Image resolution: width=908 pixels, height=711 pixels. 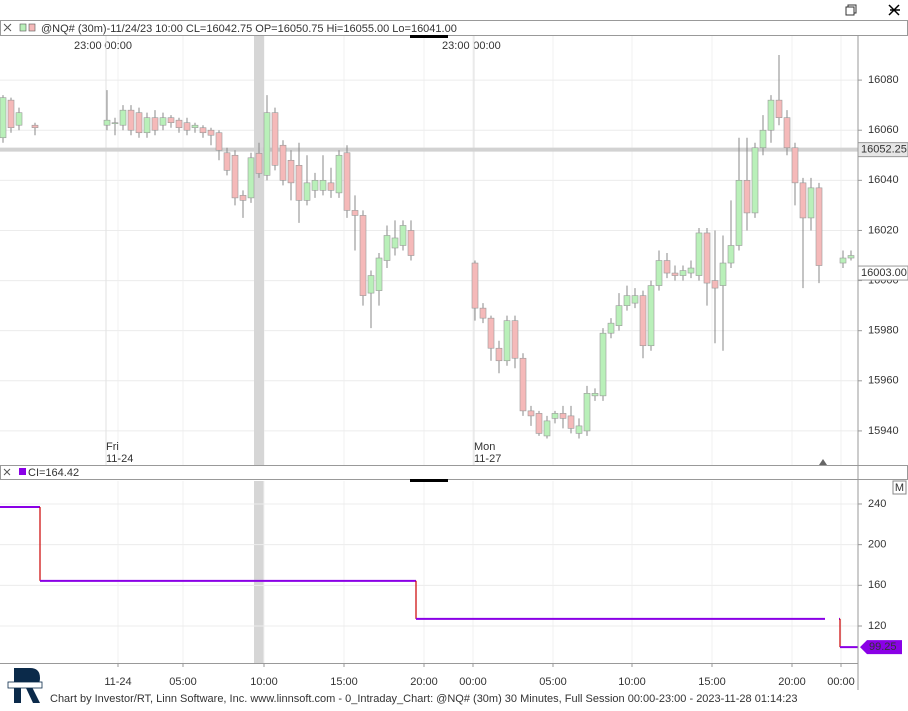 I want to click on y-tick-label: 15960, so click(x=883, y=381).